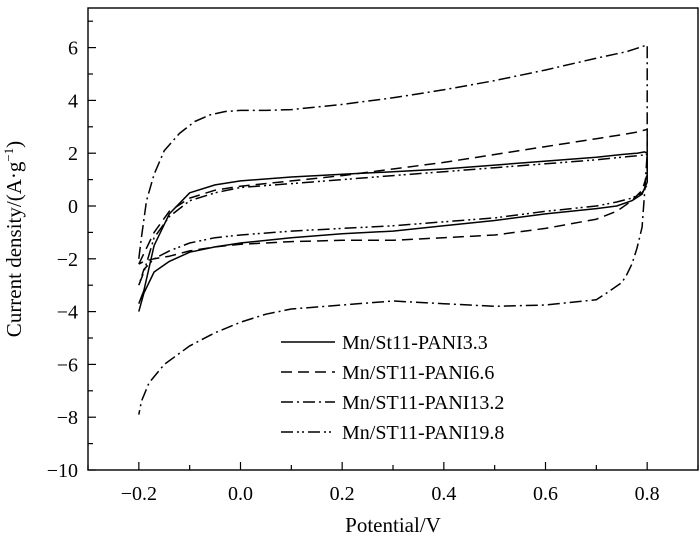 This screenshot has width=700, height=541. What do you see at coordinates (73, 101) in the screenshot?
I see `y-tick-label: 4` at bounding box center [73, 101].